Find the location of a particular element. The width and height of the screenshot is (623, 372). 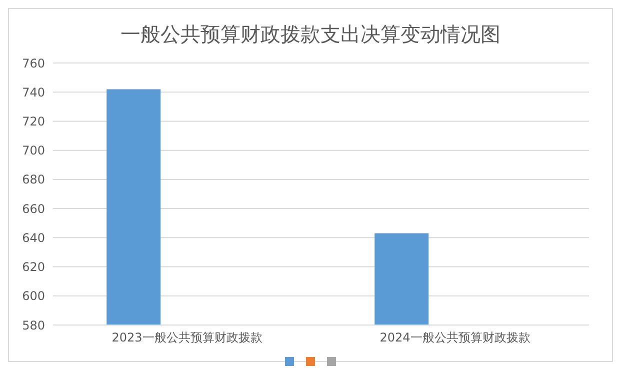

y-tick-label: 680 is located at coordinates (33, 179).